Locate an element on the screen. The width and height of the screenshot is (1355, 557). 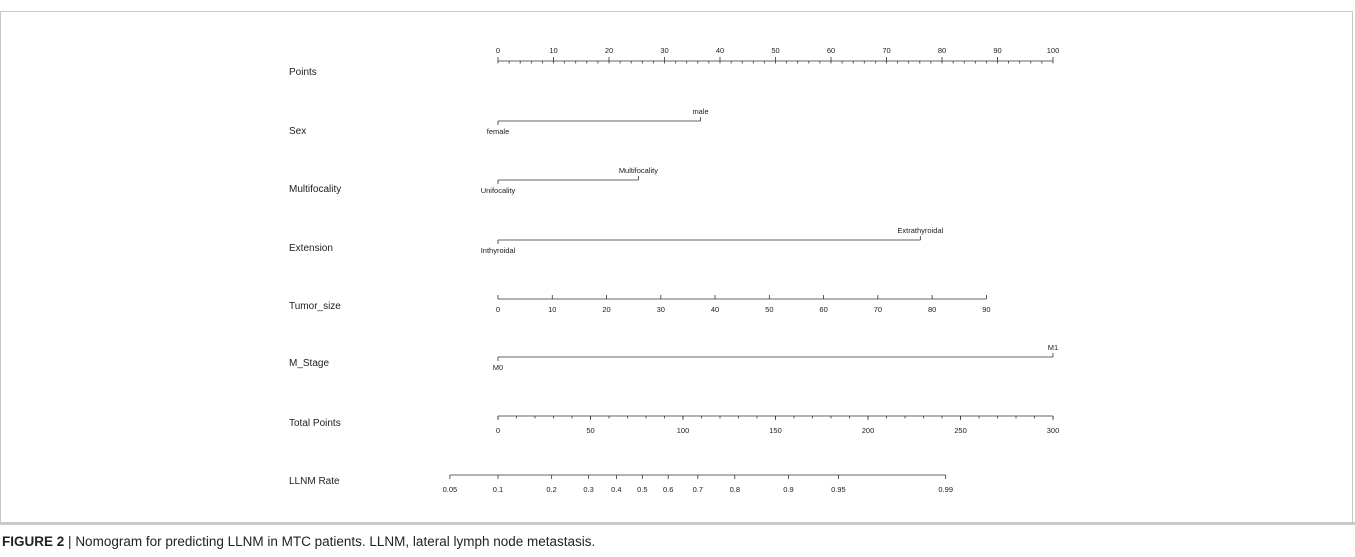
level-label-multifocality: Multifocality is located at coordinates (638, 170).